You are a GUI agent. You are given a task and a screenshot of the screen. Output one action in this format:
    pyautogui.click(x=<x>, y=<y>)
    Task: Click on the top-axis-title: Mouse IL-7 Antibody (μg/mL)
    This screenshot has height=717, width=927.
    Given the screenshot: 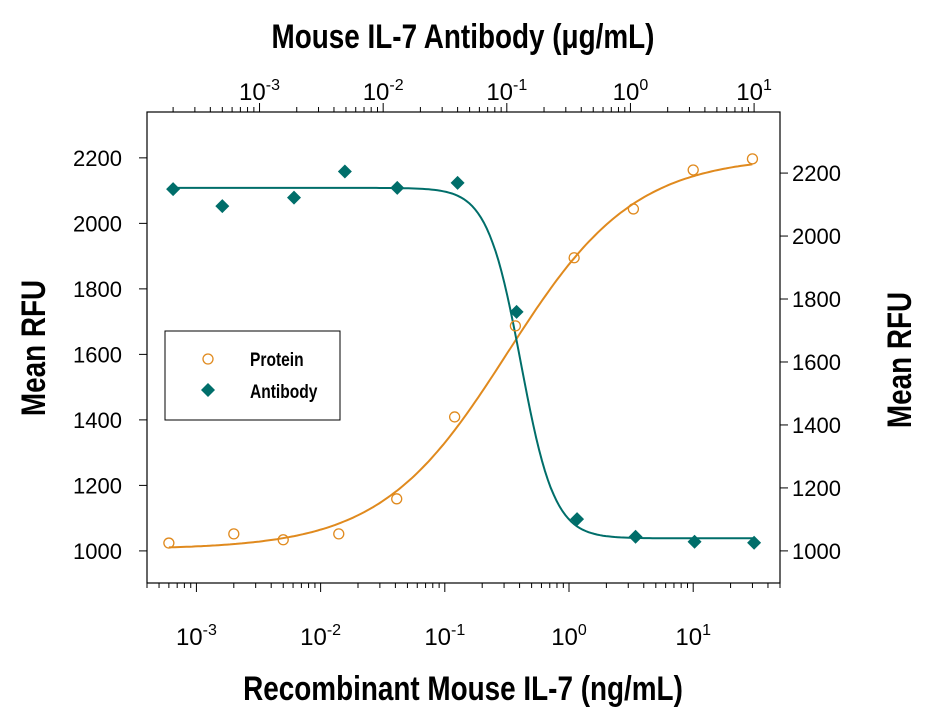 What is the action you would take?
    pyautogui.click(x=463, y=36)
    